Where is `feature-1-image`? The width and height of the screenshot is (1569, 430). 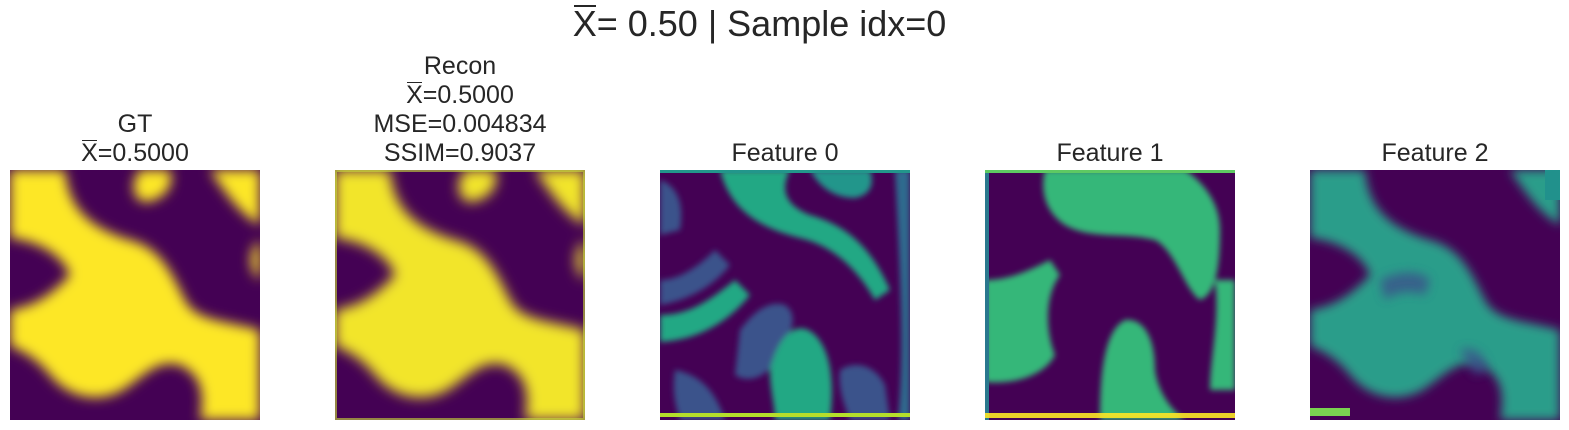
feature-1-image is located at coordinates (1110, 295).